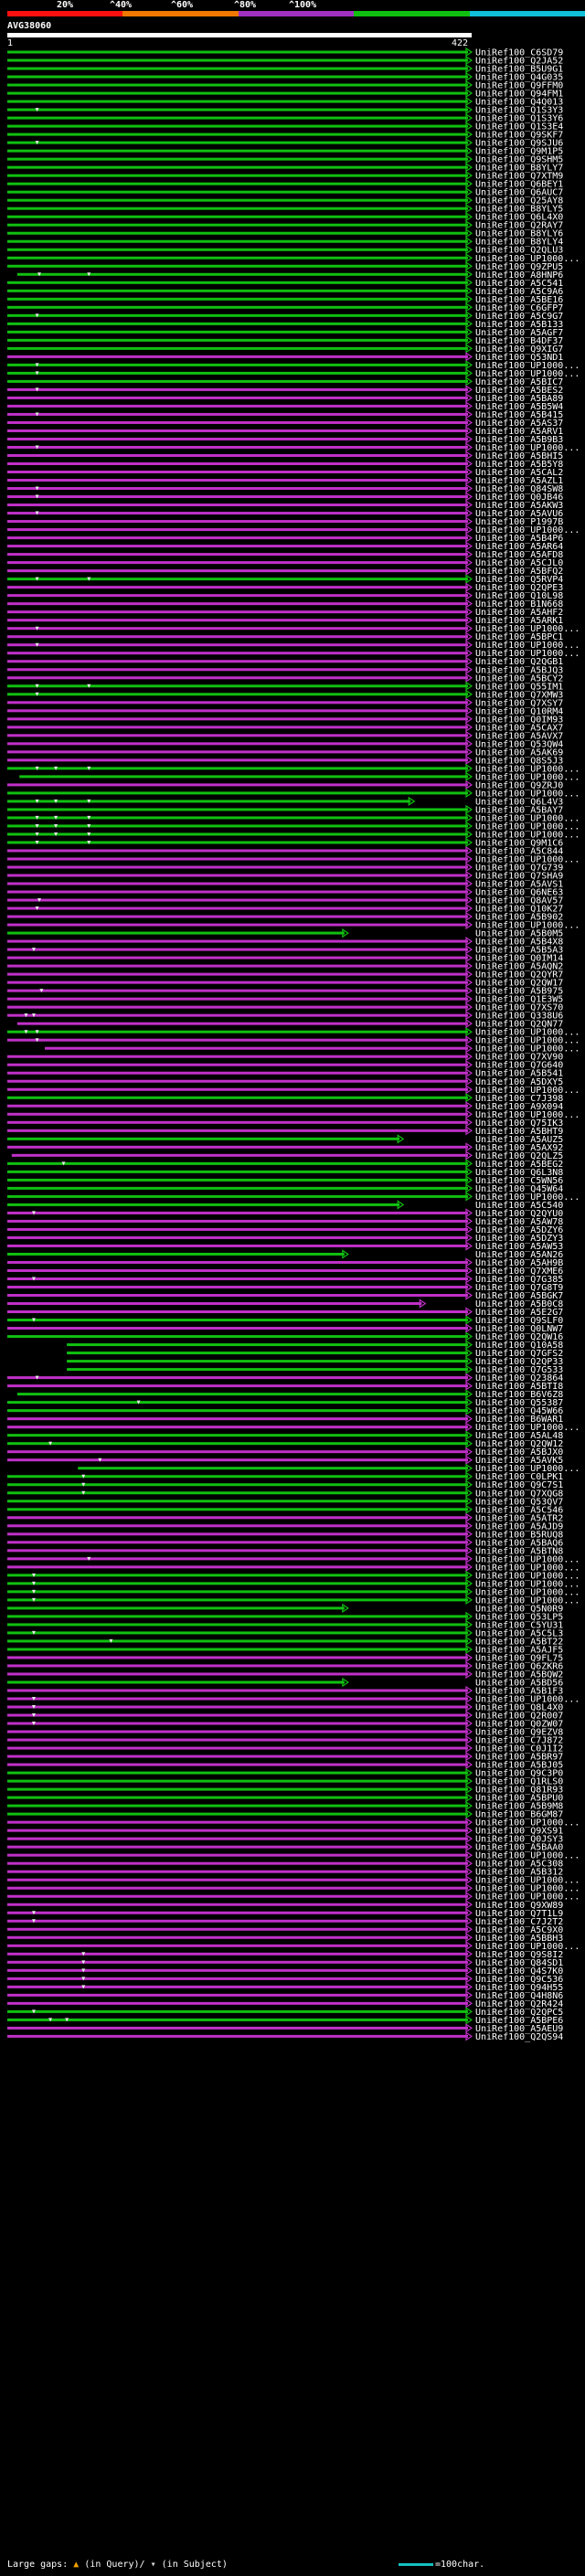  I want to click on hit-label: UniRef100_Q7G8T9, so click(519, 1288).